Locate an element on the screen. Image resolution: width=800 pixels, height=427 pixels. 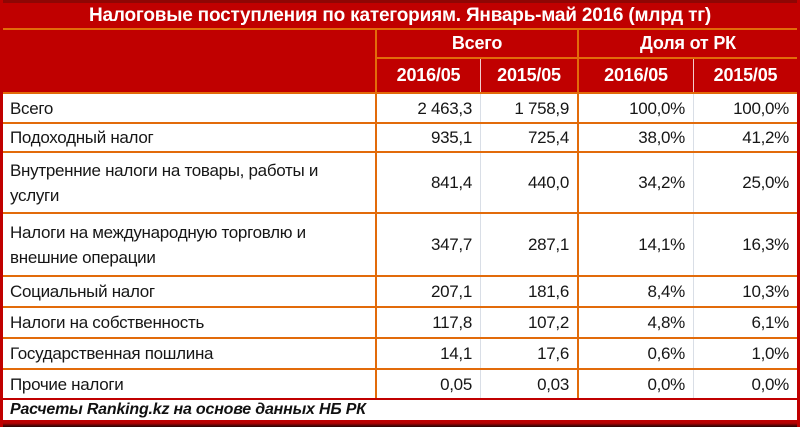
total-2016-value: 14,1 is located at coordinates (427, 353).